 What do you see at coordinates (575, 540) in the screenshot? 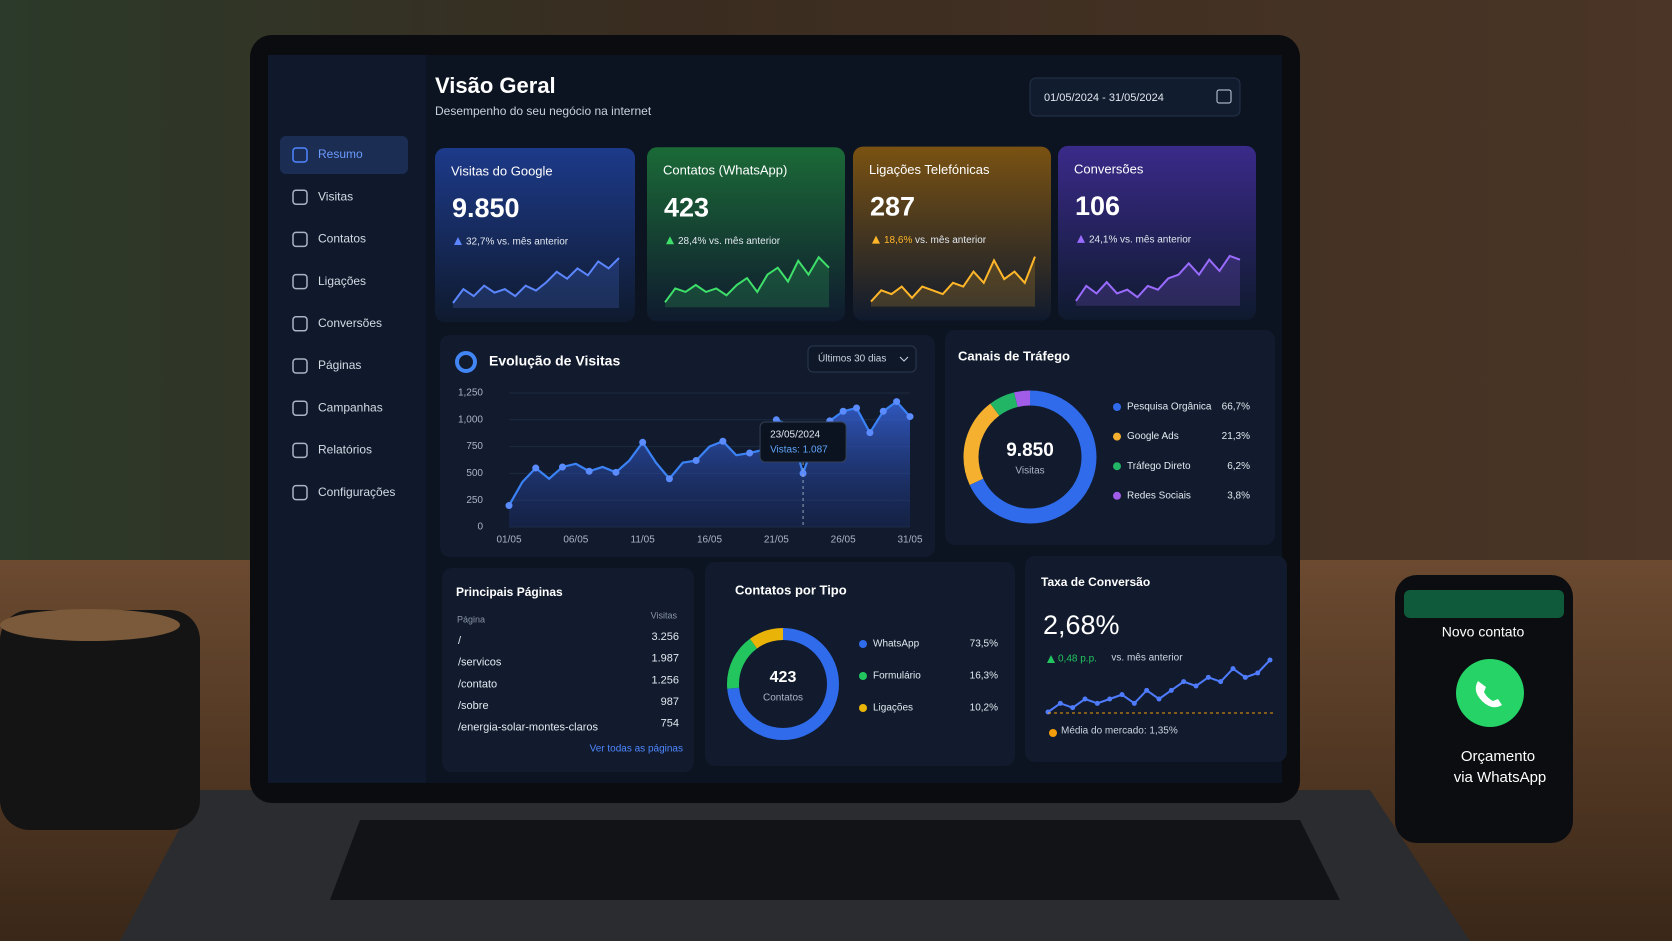
I see `x-tick-label: 06/05` at bounding box center [575, 540].